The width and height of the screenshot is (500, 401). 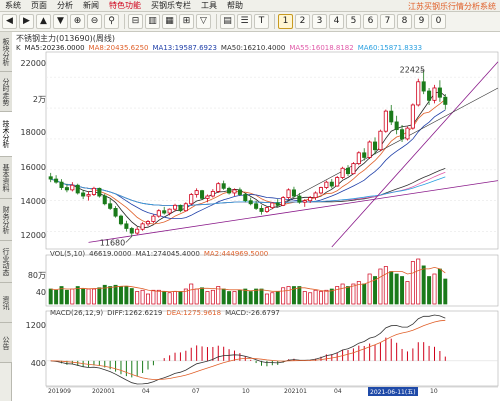 I want to click on menu-item: 买钢乐专栏, so click(x=171, y=5).